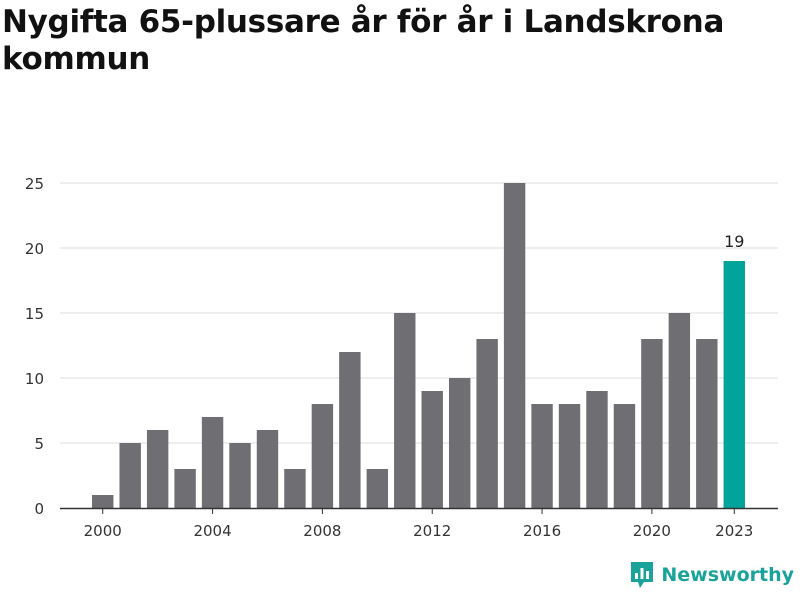 This screenshot has height=600, width=800. I want to click on bar-2007, so click(295, 488).